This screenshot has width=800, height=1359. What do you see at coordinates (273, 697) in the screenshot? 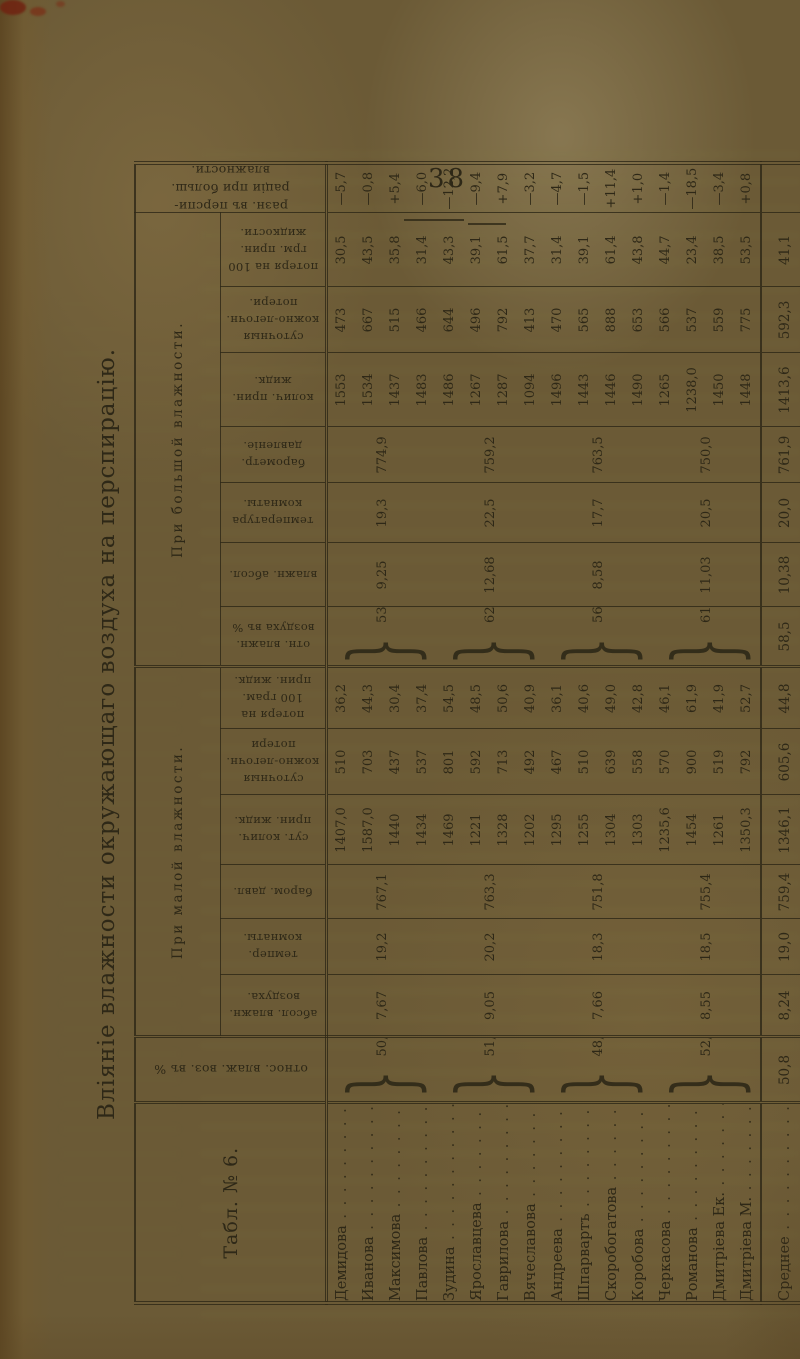
I see `column-header-low-5: потеря на 100 грам. прин. жидк.` at bounding box center [273, 697].